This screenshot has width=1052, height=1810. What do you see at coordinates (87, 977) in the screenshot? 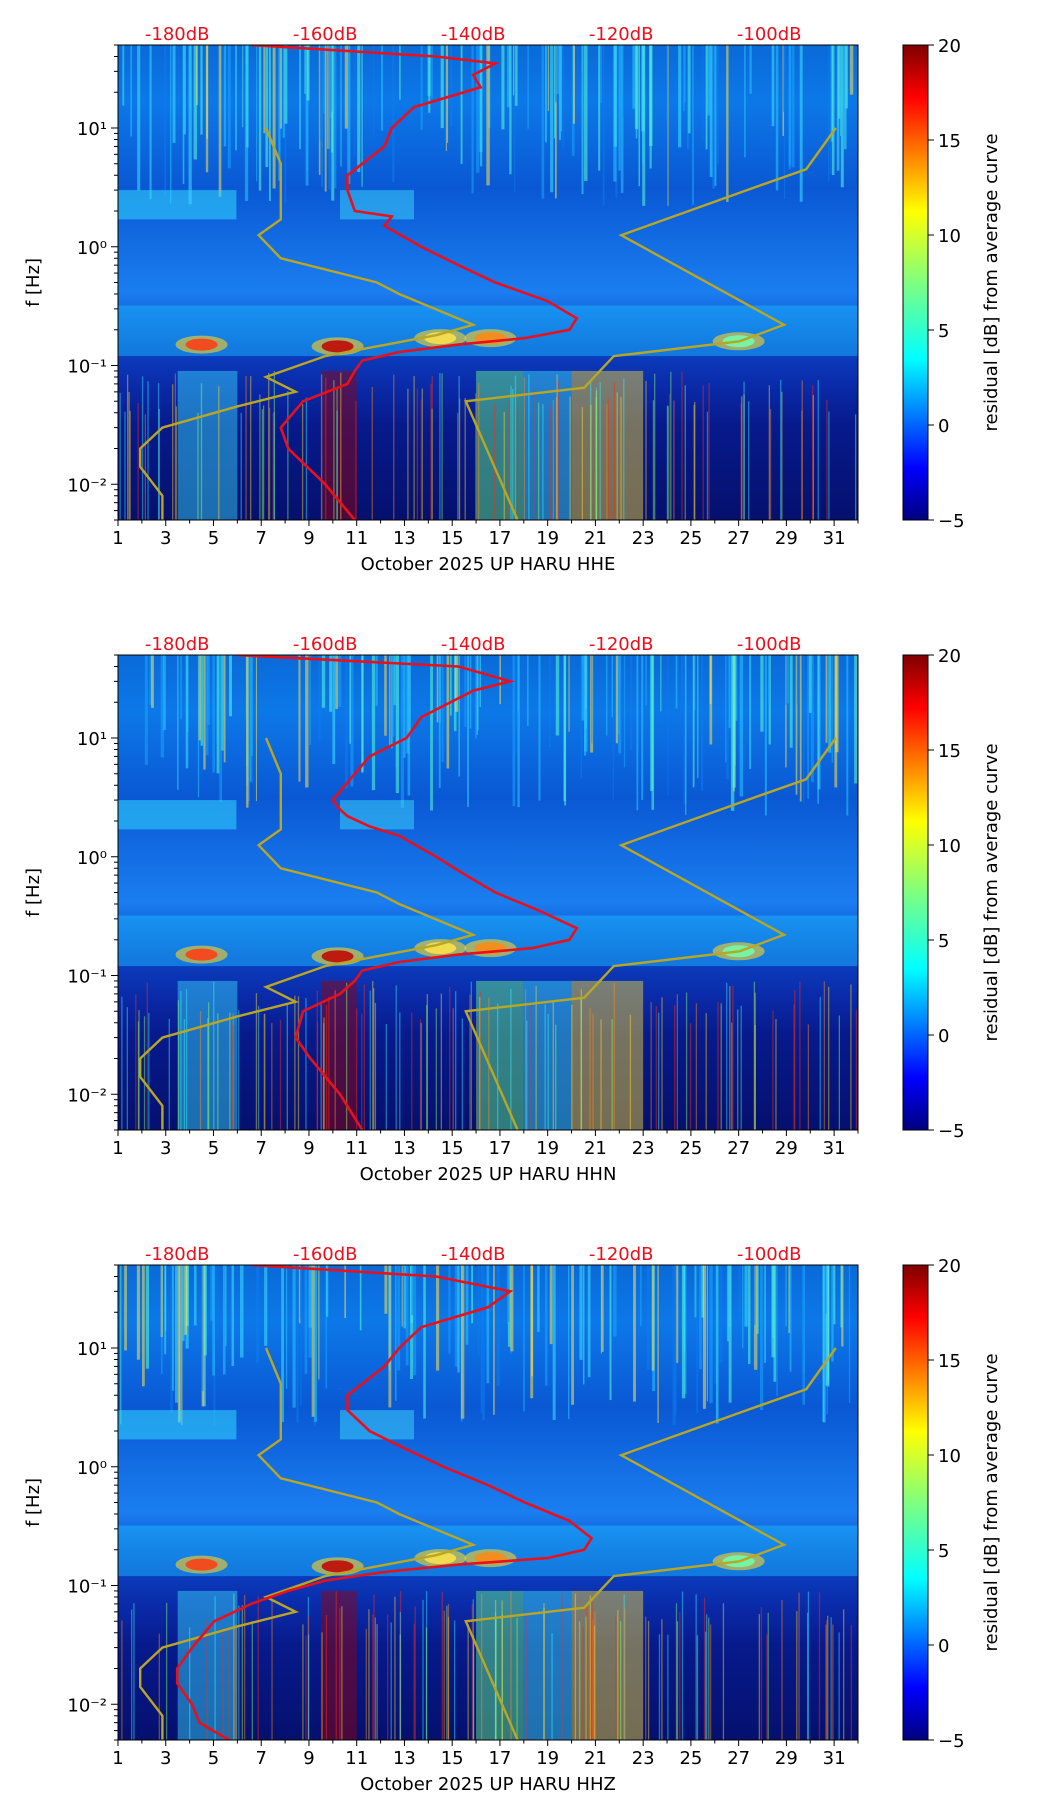
I see `y-tick-label: 10⁻¹` at bounding box center [87, 977].